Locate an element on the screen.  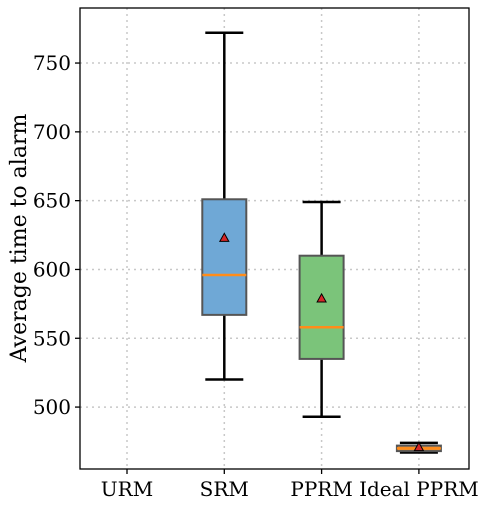
x-tick-label: Ideal PPRM is located at coordinates (419, 489).